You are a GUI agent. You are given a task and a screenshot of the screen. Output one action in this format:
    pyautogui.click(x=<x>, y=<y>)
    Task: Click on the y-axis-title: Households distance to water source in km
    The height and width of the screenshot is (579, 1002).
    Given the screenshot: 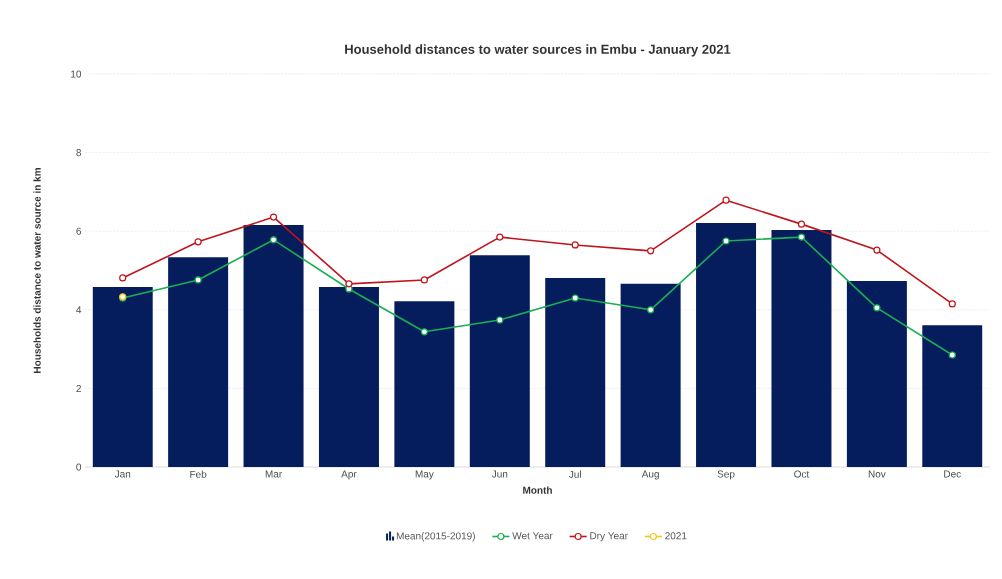 What is the action you would take?
    pyautogui.click(x=37, y=270)
    